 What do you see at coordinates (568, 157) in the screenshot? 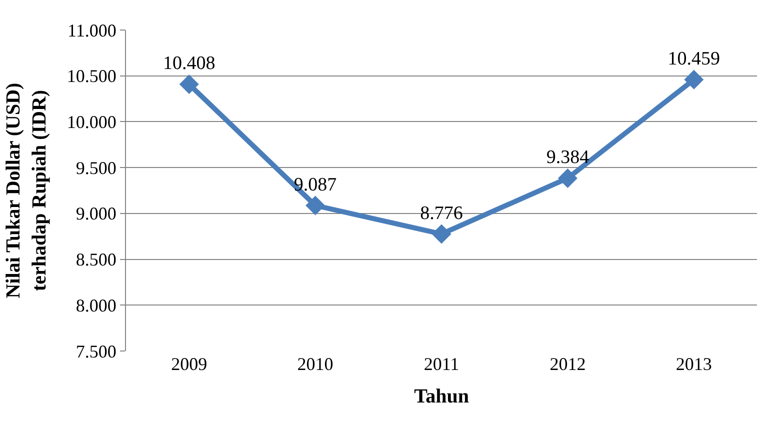
I see `data-label: 9.384` at bounding box center [568, 157].